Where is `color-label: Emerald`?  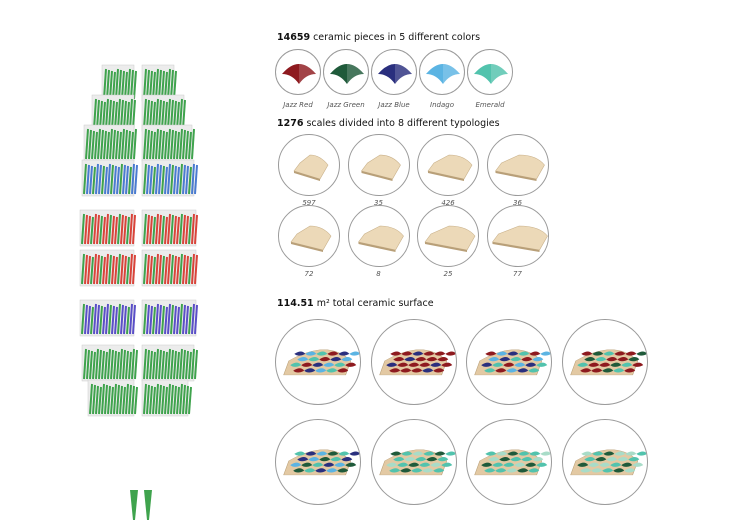
color-label: Emerald is located at coordinates (490, 105).